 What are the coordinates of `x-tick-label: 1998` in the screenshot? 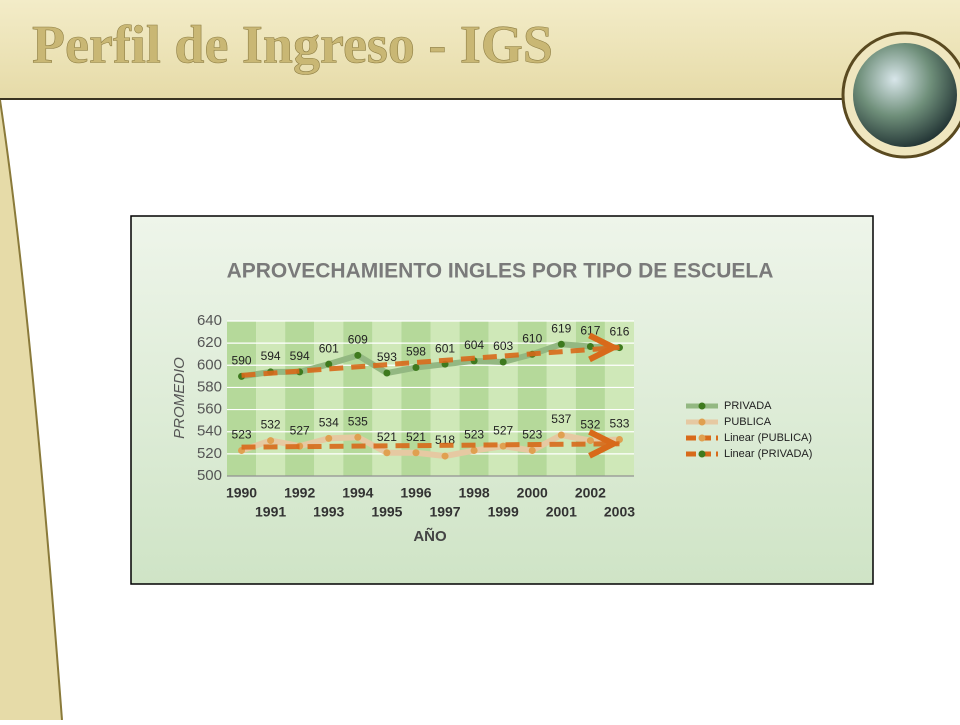 It's located at (474, 493).